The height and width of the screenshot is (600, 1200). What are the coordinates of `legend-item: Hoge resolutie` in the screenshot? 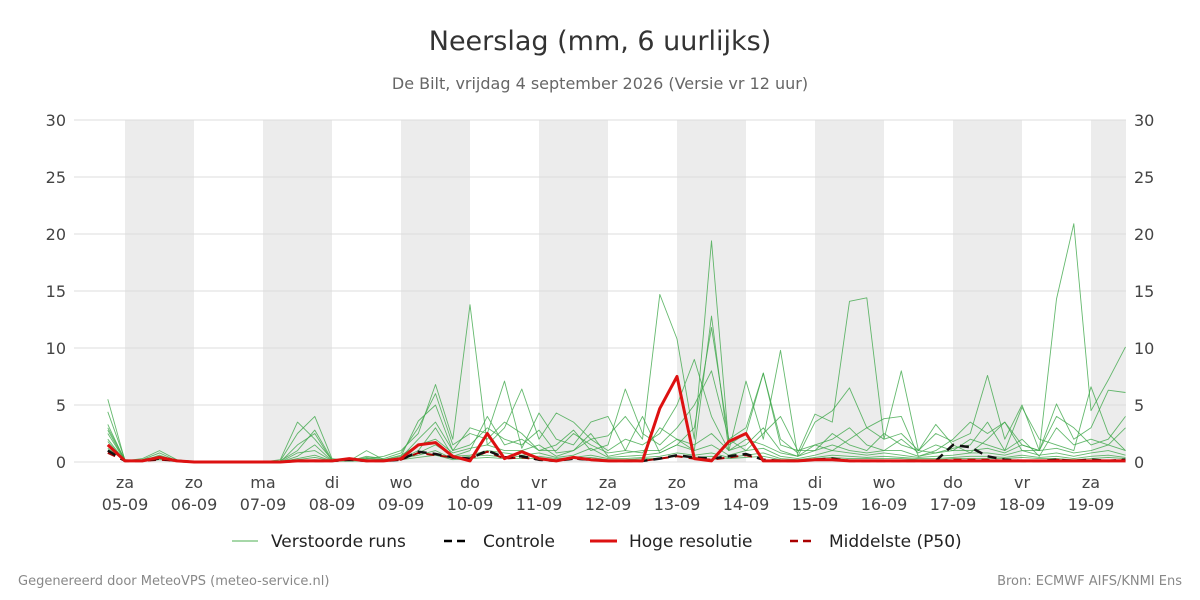 It's located at (671, 542).